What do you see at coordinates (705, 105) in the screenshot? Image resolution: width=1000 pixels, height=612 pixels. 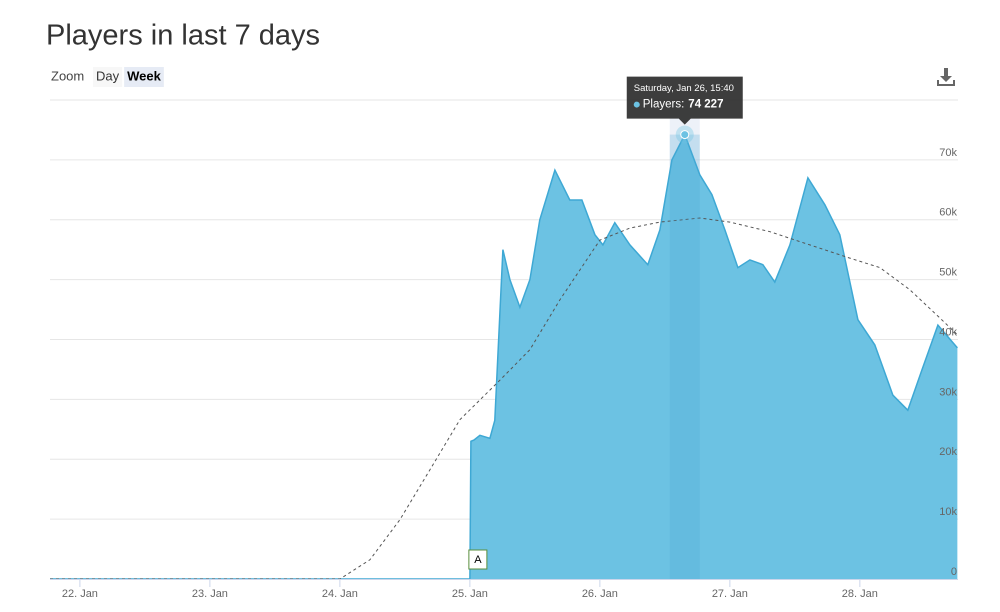 I see `tooltip-value: 74 227` at bounding box center [705, 105].